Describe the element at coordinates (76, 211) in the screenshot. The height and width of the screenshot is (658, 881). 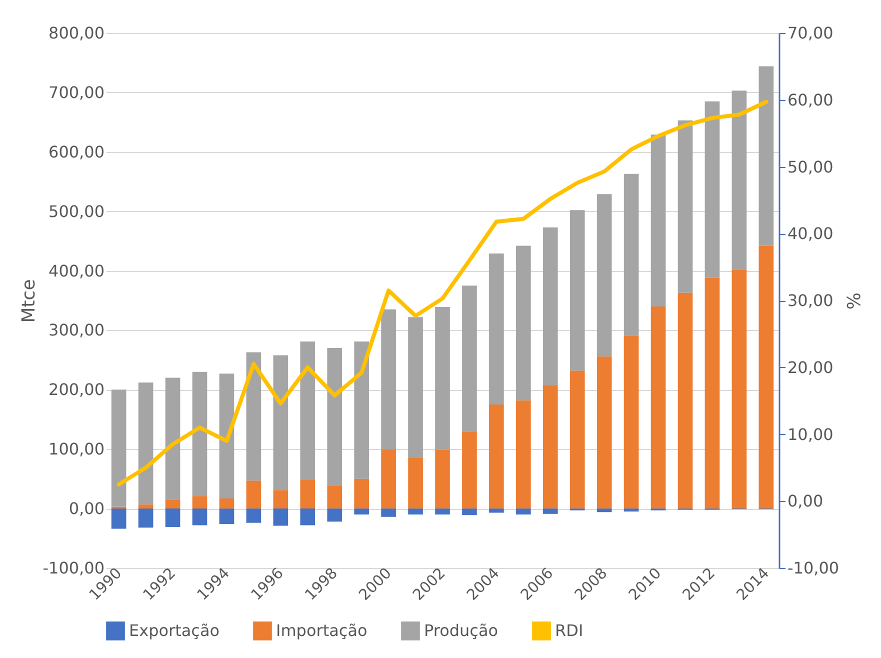
I see `y-tick-label: 500,00` at that location.